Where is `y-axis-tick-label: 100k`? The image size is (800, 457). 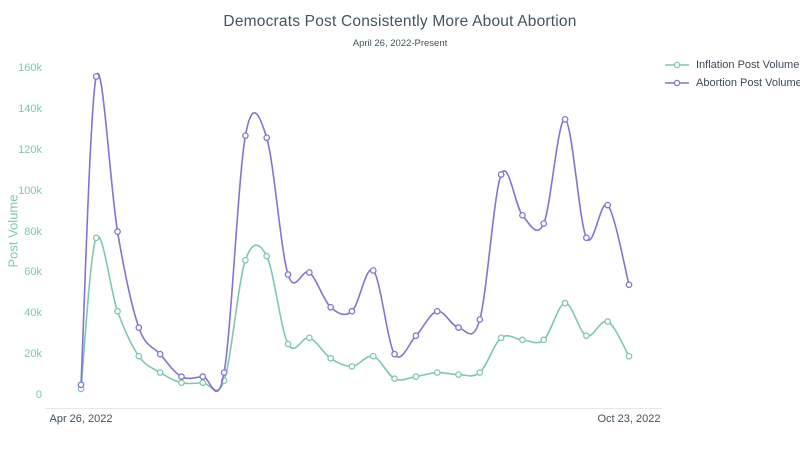 y-axis-tick-label: 100k is located at coordinates (30, 190).